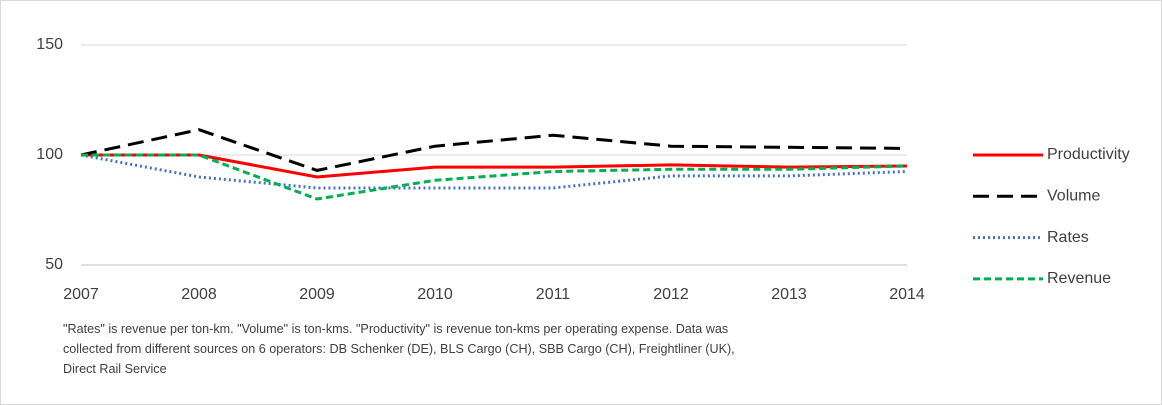 The height and width of the screenshot is (405, 1162). Describe the element at coordinates (199, 294) in the screenshot. I see `x-tick-label: 2008` at that location.